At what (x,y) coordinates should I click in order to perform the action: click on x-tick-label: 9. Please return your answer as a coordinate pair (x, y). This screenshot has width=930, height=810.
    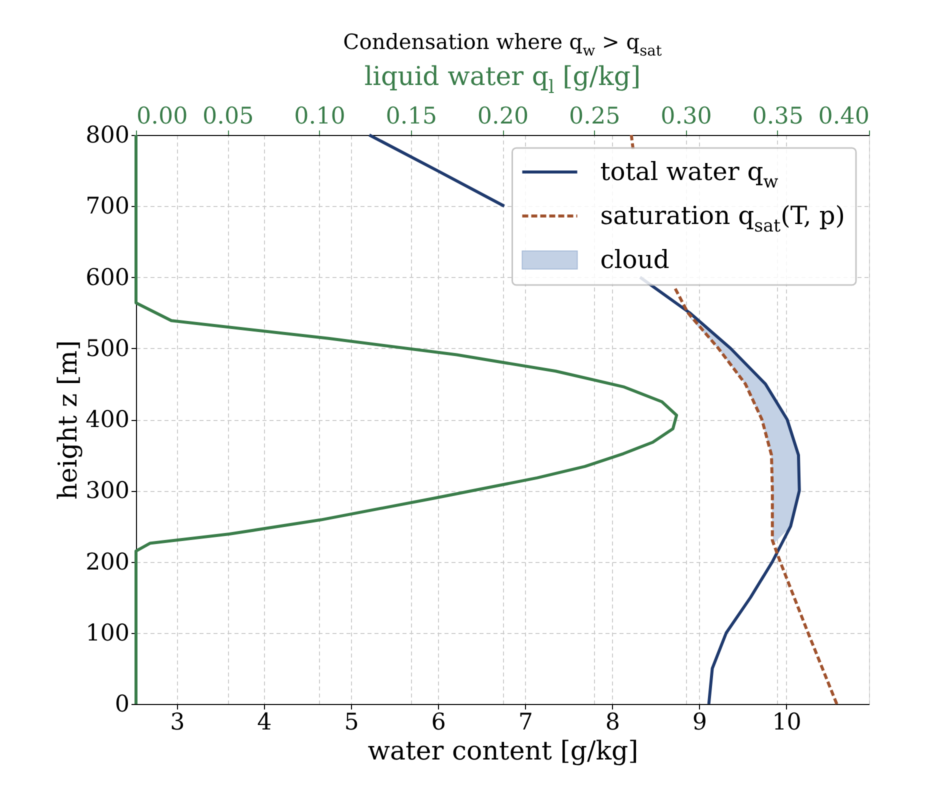
    Looking at the image, I should click on (700, 723).